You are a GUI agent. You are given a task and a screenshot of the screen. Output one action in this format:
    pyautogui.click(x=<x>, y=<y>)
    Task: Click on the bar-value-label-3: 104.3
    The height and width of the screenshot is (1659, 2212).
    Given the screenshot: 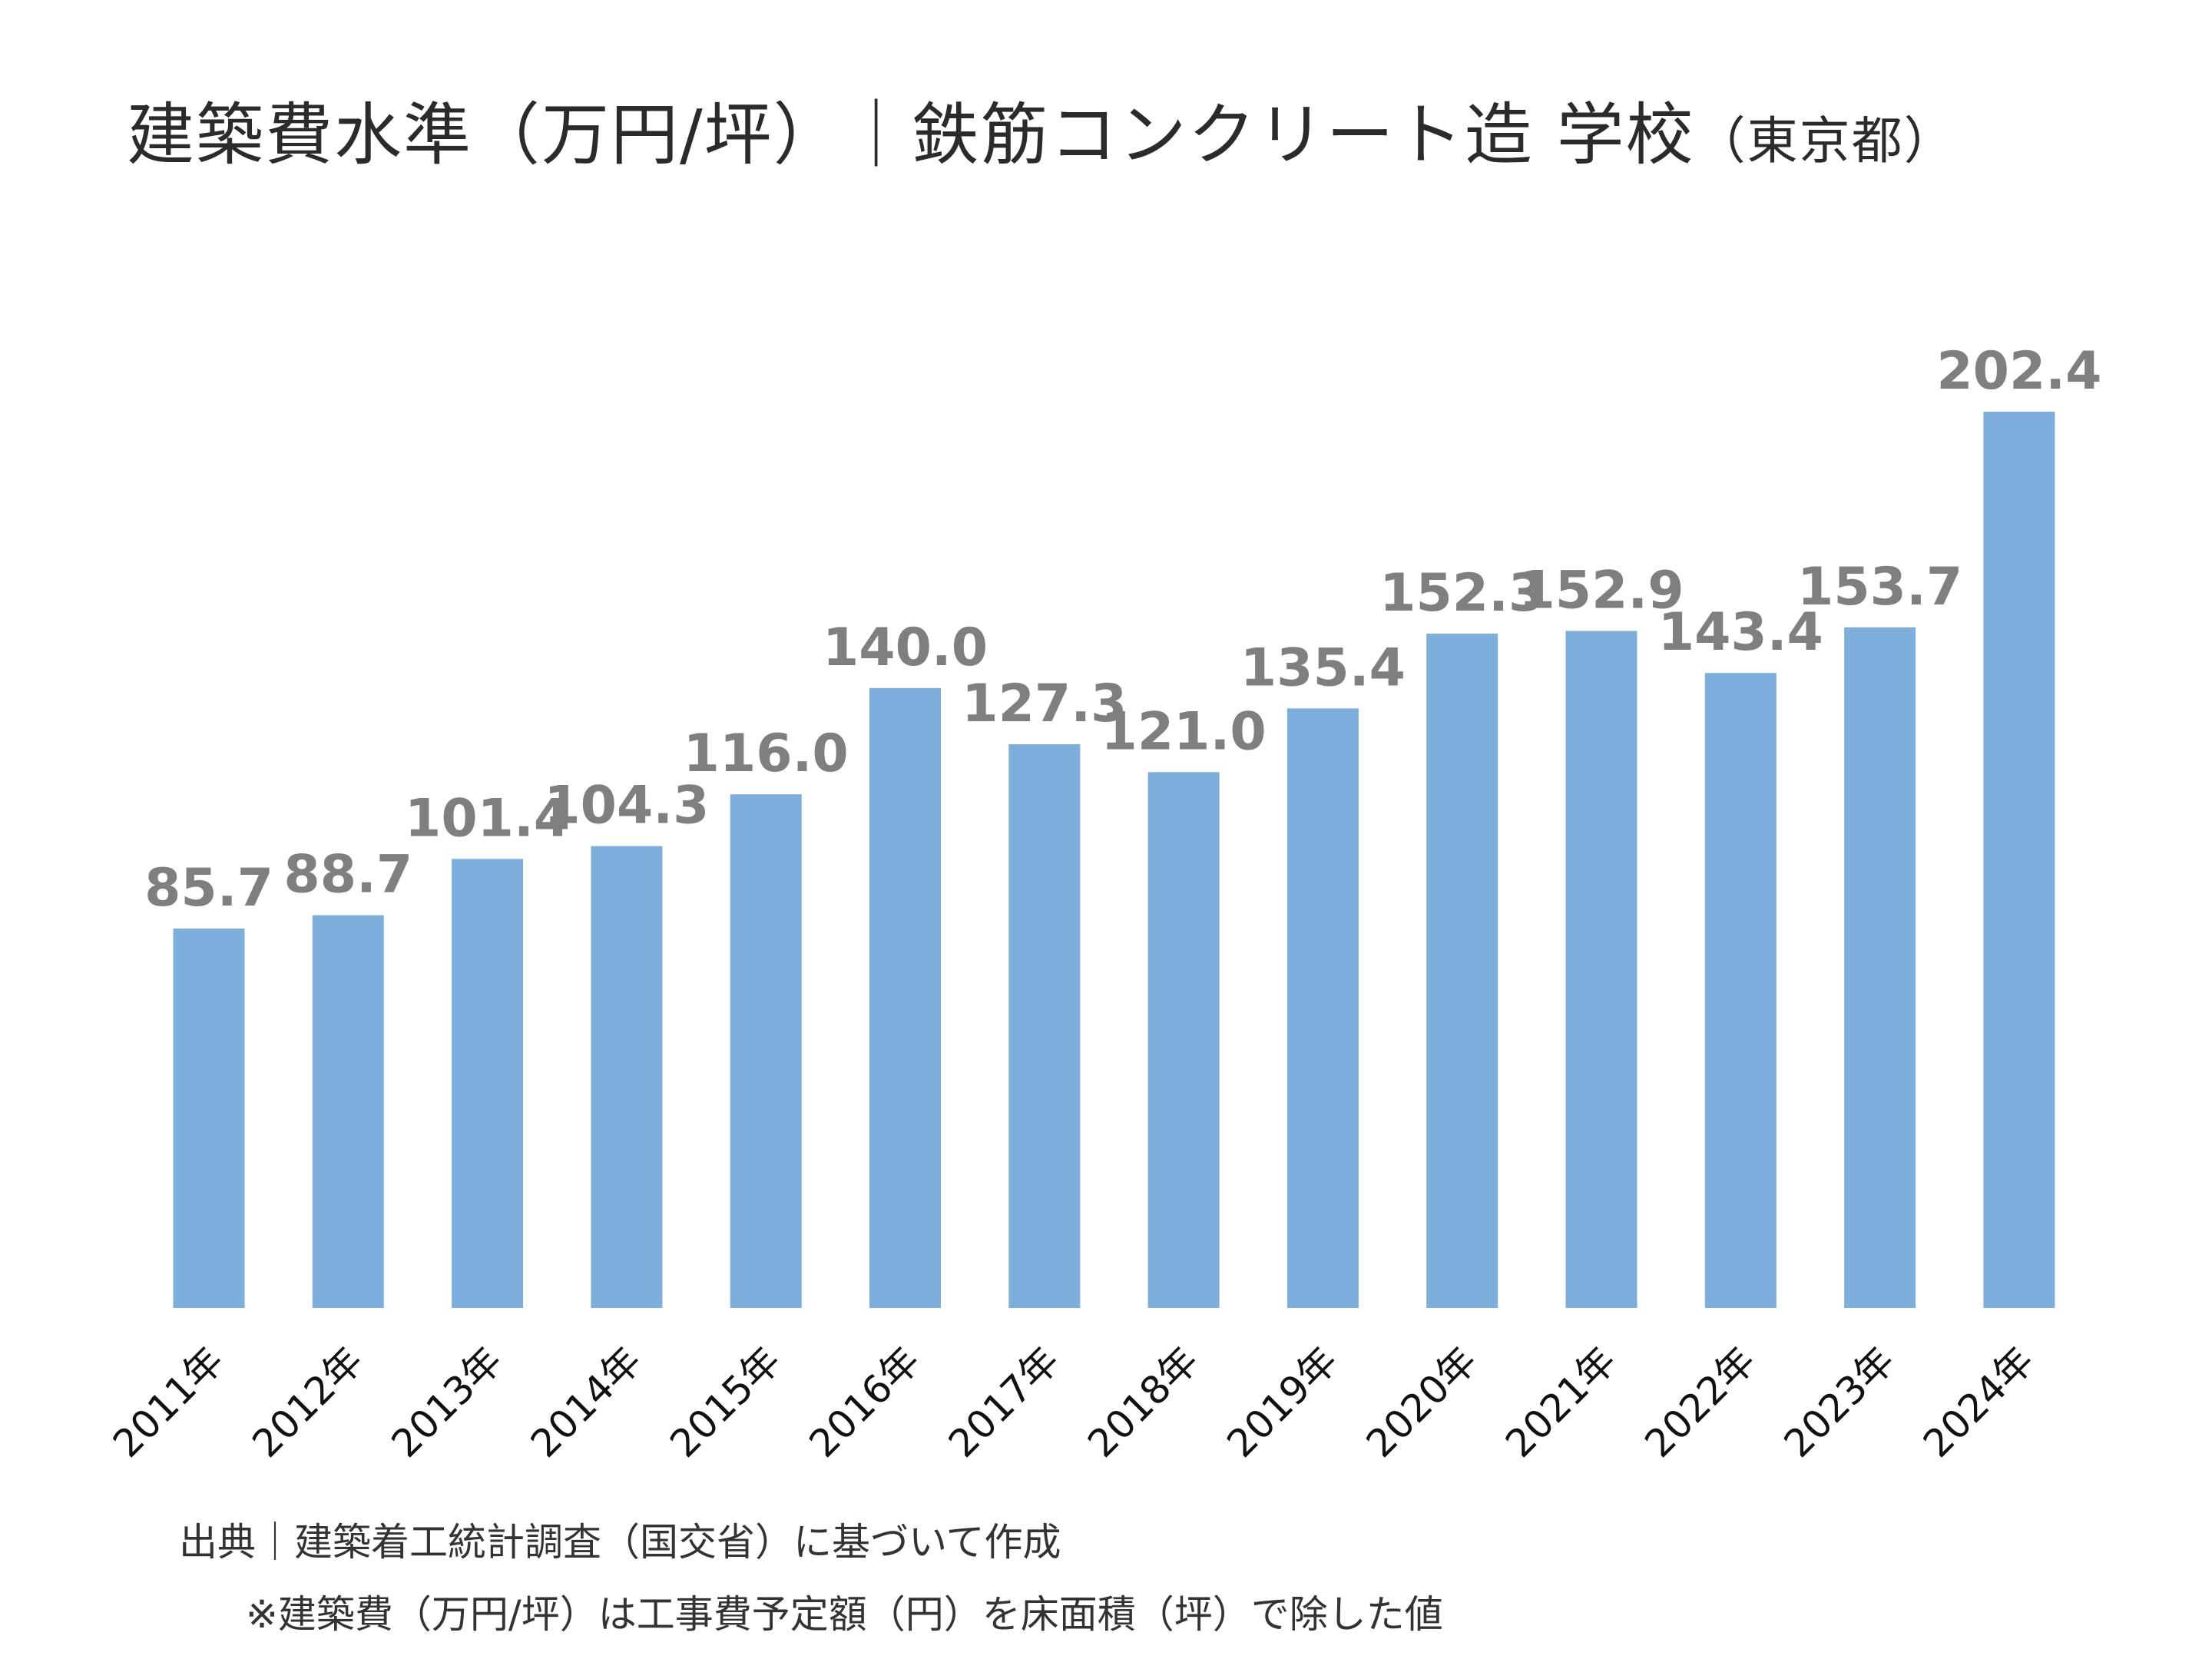 What is the action you would take?
    pyautogui.click(x=626, y=806)
    